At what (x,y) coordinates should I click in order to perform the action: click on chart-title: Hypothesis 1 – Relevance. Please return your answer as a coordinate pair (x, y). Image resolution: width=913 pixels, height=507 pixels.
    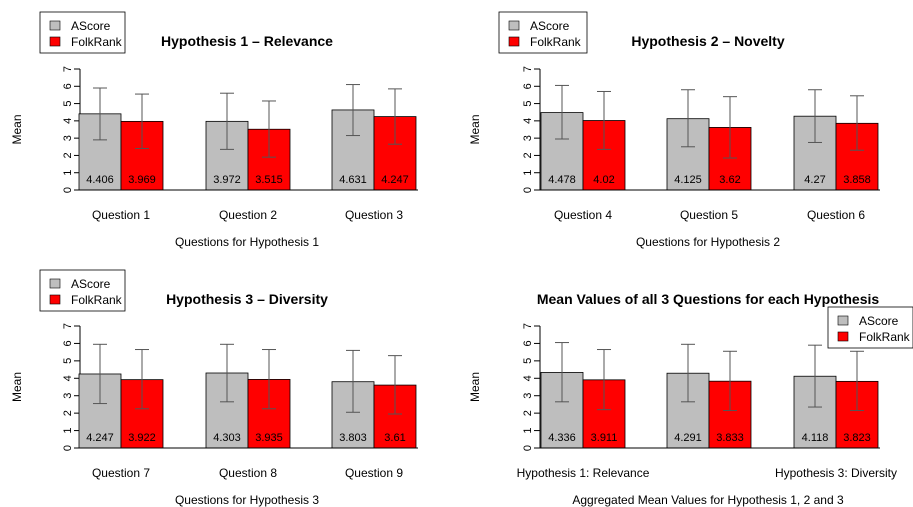
    Looking at the image, I should click on (247, 41).